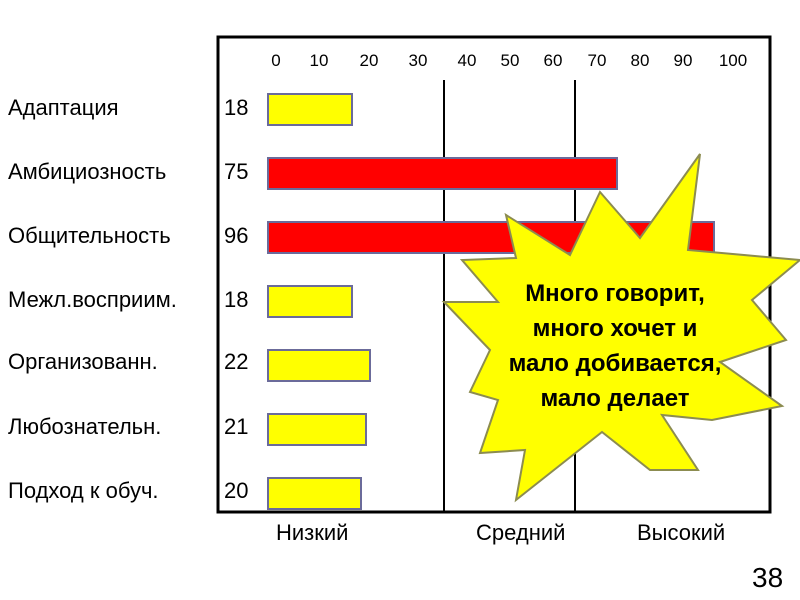  I want to click on x-tick-label: 40, so click(467, 60).